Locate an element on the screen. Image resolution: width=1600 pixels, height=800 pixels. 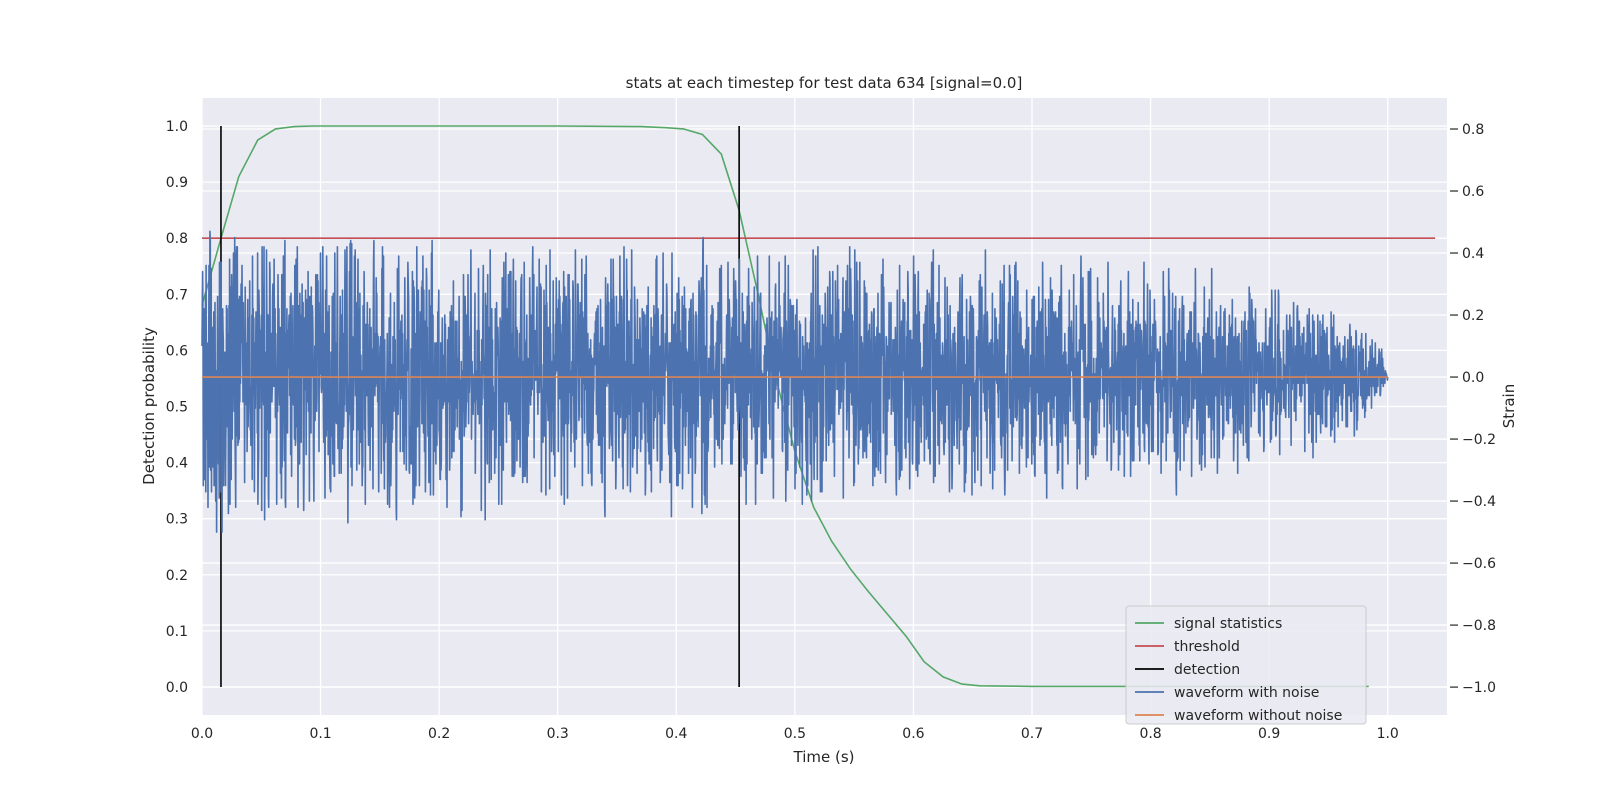
x-axis-ticks: 0.0 0.1 0.2 0.3 0.4 0.5 0.6 0.7 0.8 0.9 1.0 is located at coordinates (795, 734).